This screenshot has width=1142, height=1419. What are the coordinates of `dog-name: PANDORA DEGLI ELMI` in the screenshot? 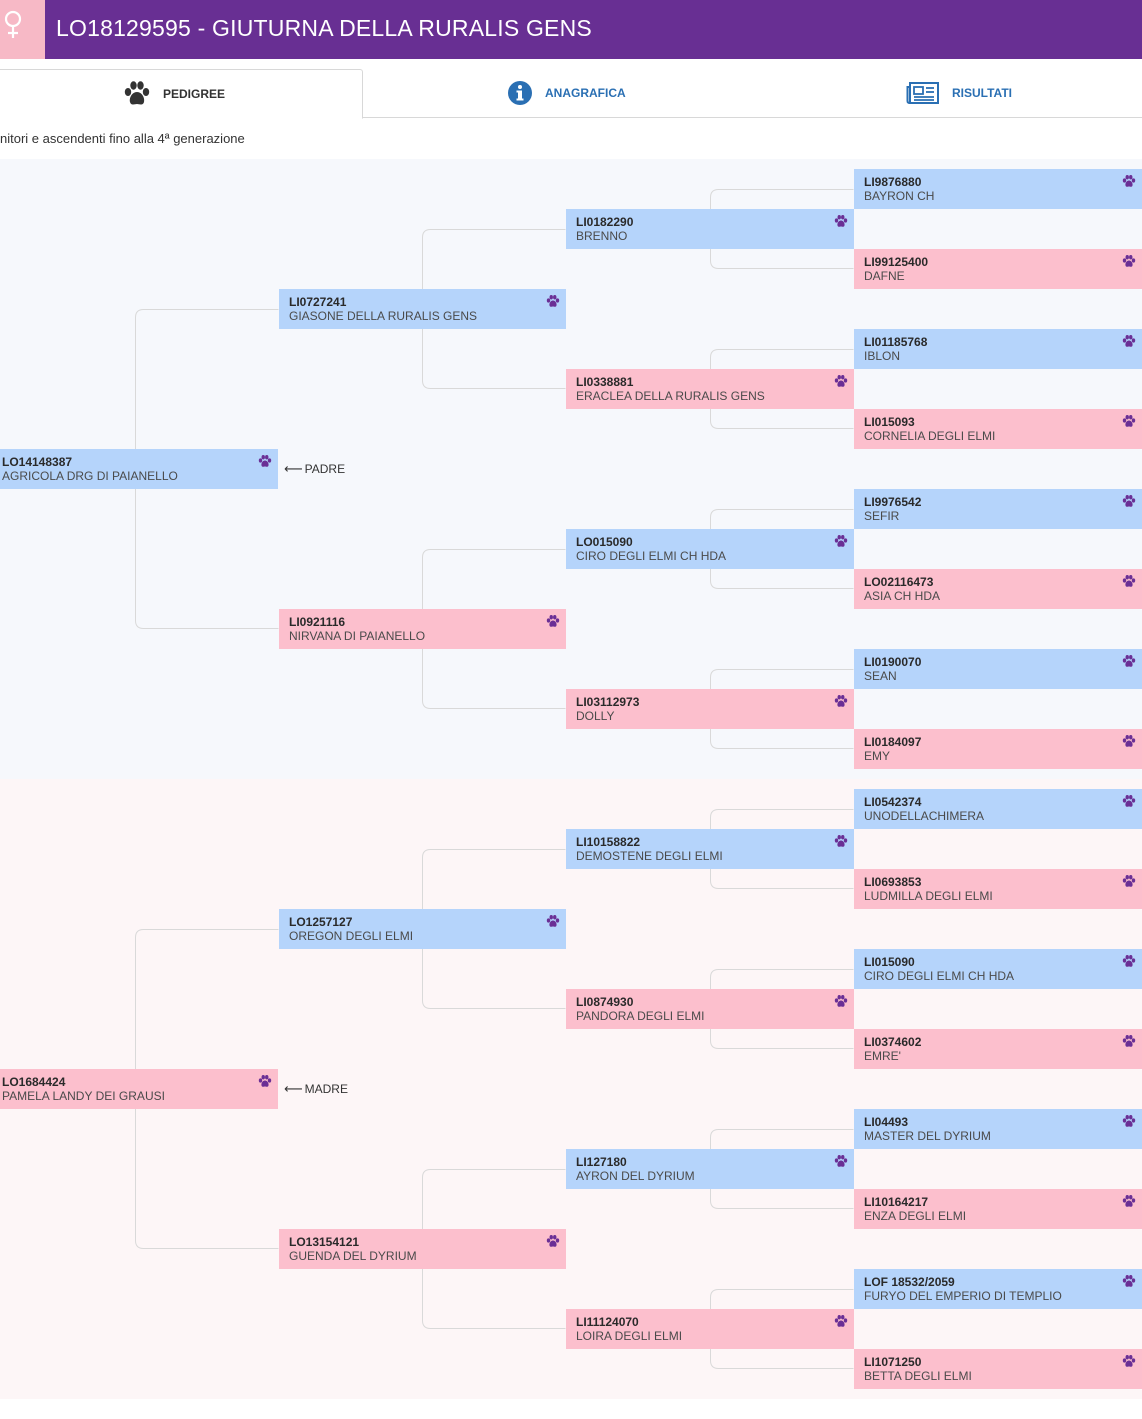 It's located at (640, 1016).